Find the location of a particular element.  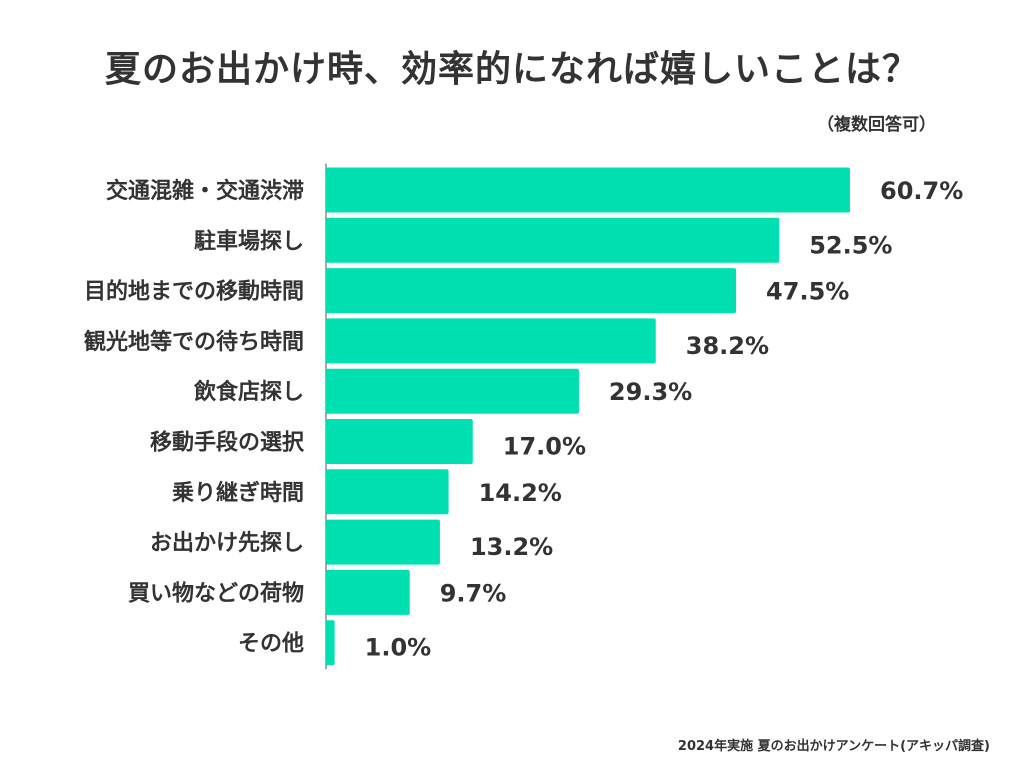

category-label: 移動手段の選択 is located at coordinates (227, 443).